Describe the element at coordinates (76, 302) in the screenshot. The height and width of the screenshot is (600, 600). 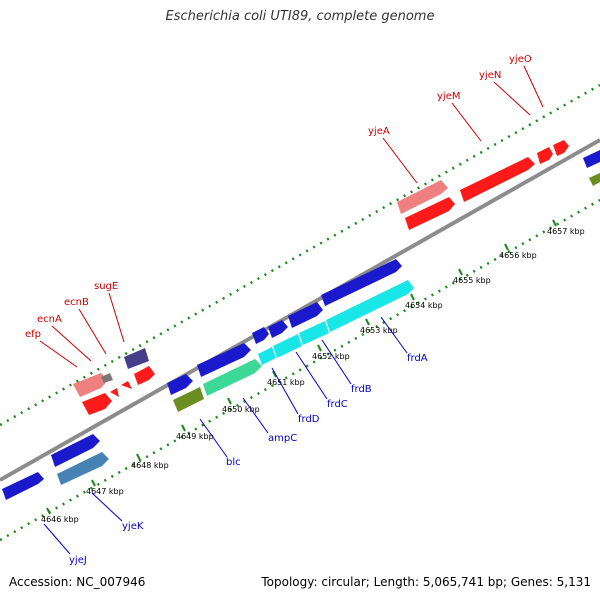
I see `gene-label-ecnb: ecnB` at that location.